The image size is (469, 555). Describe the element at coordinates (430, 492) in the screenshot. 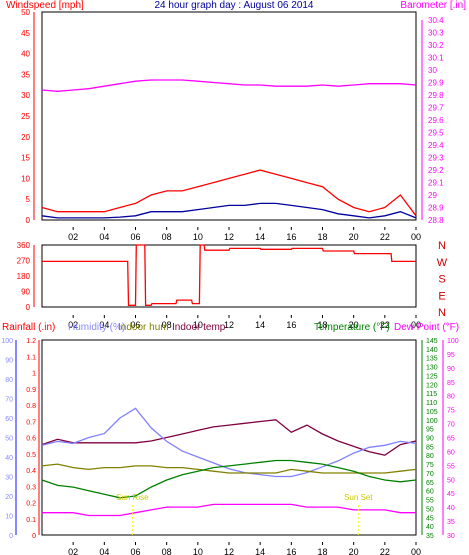

I see `temperature-y-tick: 60` at that location.